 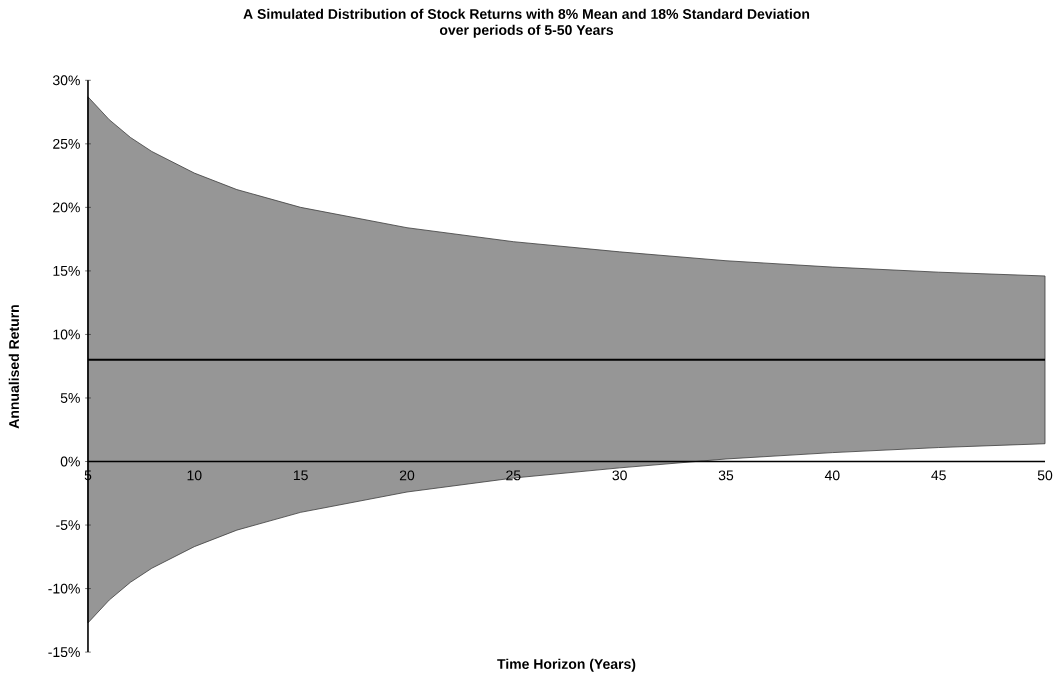 I want to click on x-tick-label: 20, so click(x=407, y=475).